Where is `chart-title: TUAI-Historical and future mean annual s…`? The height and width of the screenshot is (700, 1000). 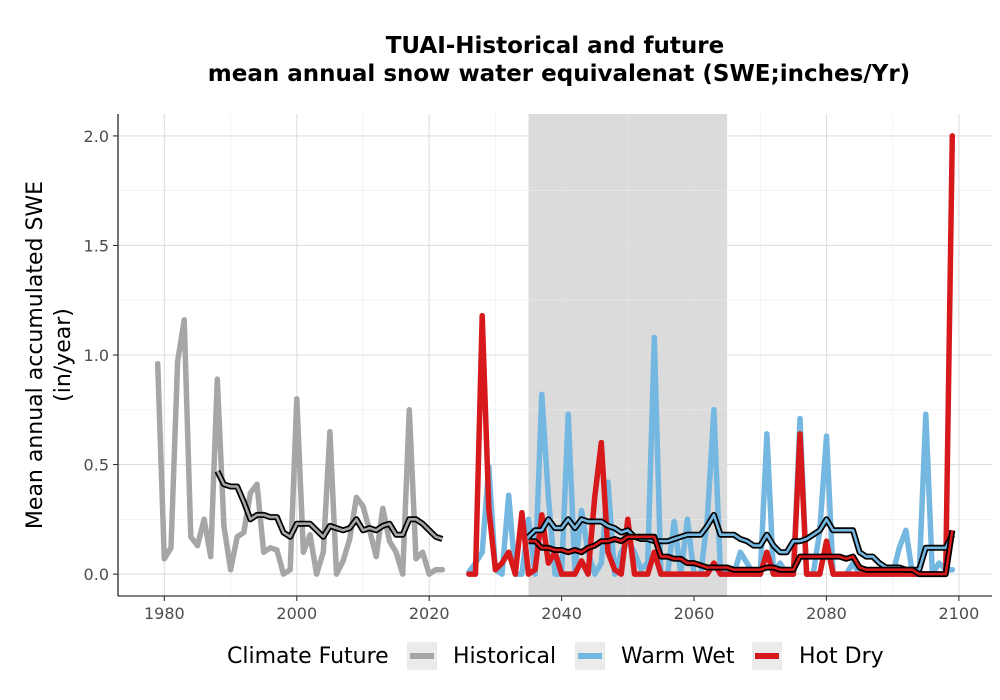 chart-title: TUAI-Historical and future mean annual s… is located at coordinates (559, 60).